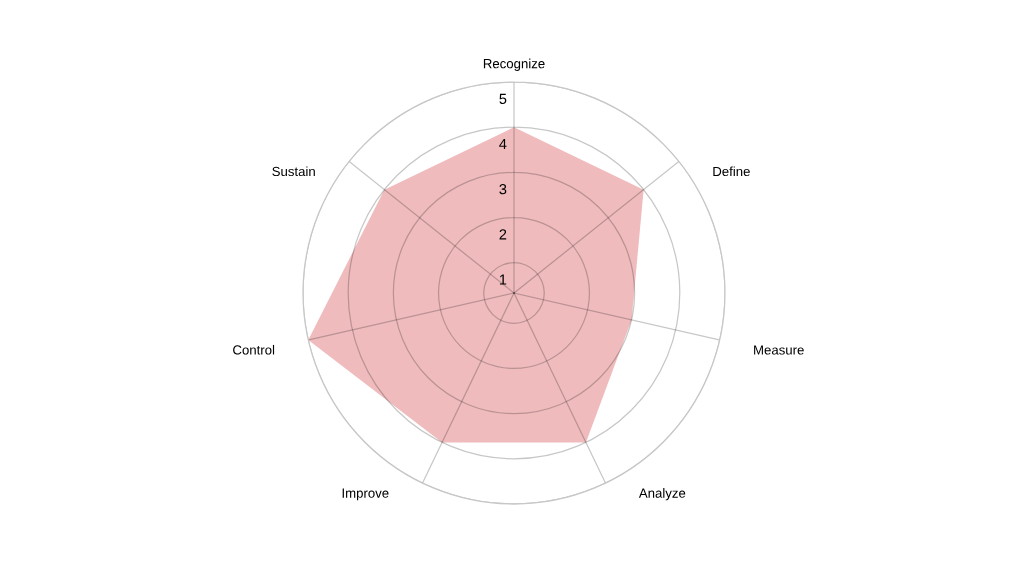 This screenshot has height=576, width=1024. What do you see at coordinates (514, 64) in the screenshot?
I see `spoke-label: Recognize` at bounding box center [514, 64].